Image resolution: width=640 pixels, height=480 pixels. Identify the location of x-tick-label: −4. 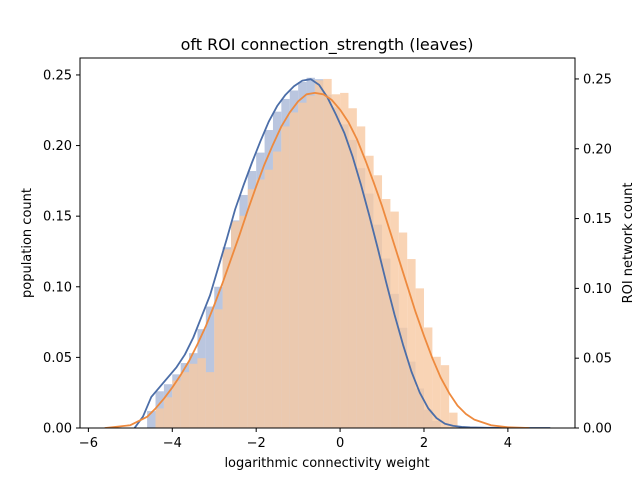
(172, 443).